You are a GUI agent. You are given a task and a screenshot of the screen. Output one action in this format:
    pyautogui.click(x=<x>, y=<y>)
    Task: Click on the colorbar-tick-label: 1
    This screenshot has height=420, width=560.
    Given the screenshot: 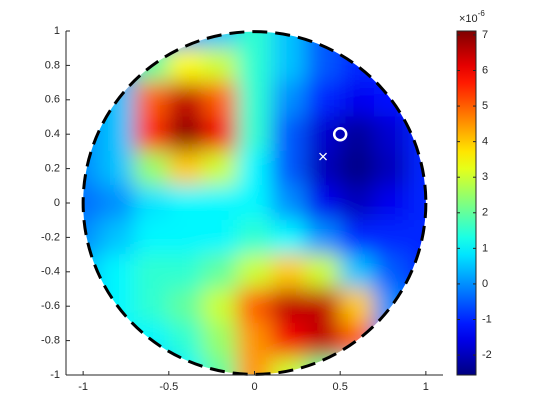 What is the action you would take?
    pyautogui.click(x=485, y=248)
    